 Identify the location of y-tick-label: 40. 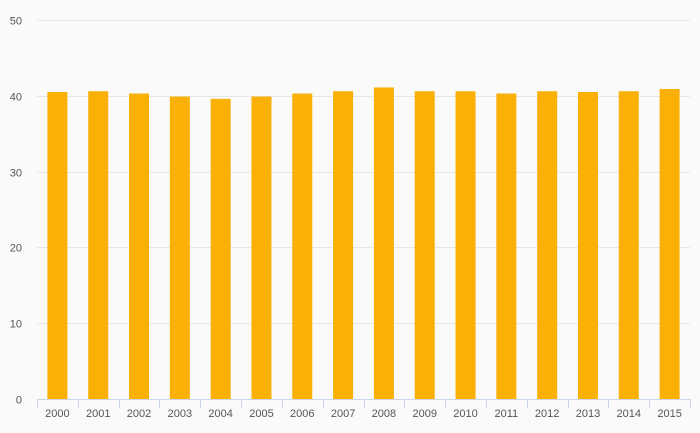
(16, 98).